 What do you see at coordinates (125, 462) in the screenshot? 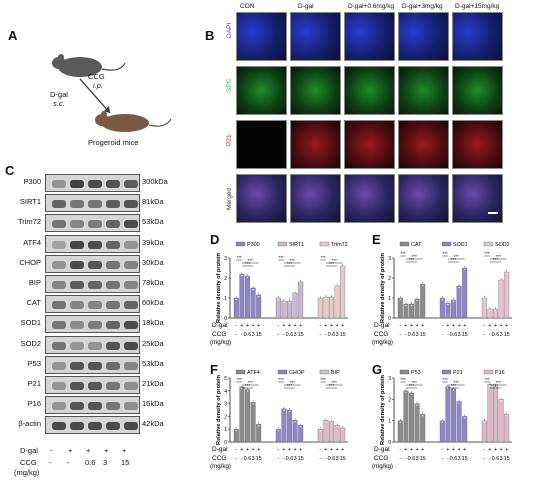
I see `blot-xval: 15` at bounding box center [125, 462].